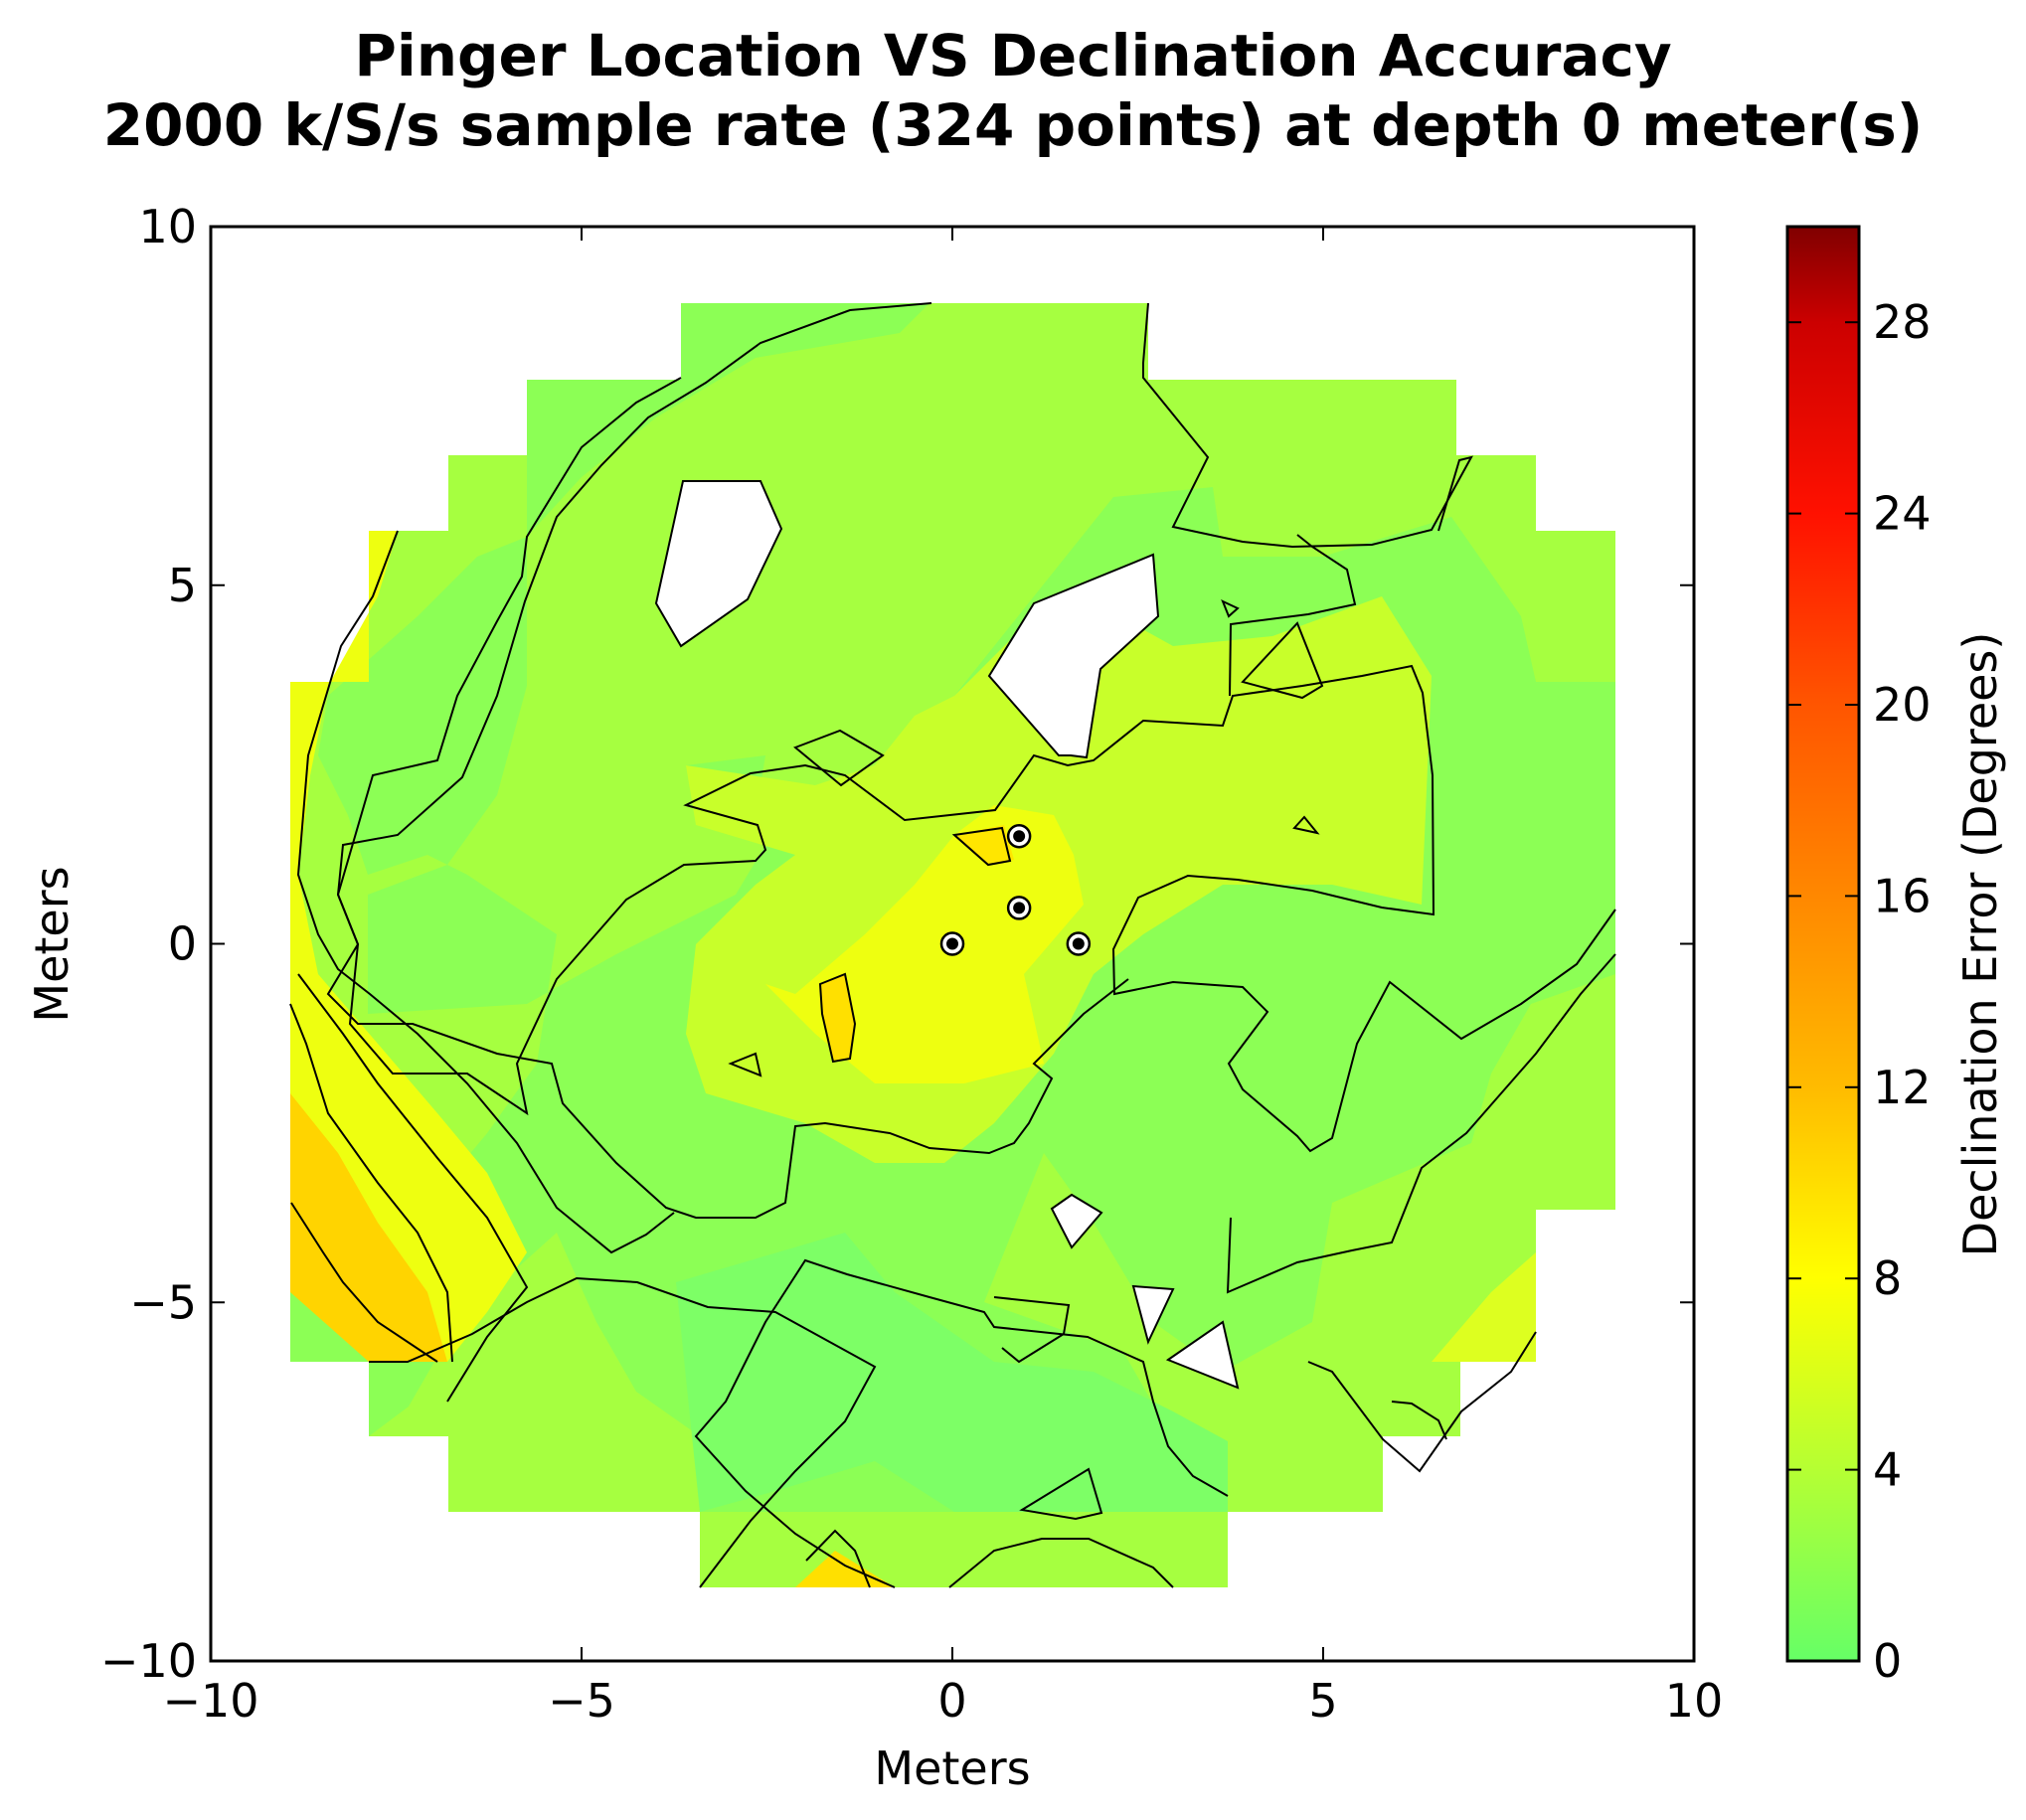 This screenshot has width=2026, height=1820. Describe the element at coordinates (582, 1701) in the screenshot. I see `x-tick-label: −5` at that location.